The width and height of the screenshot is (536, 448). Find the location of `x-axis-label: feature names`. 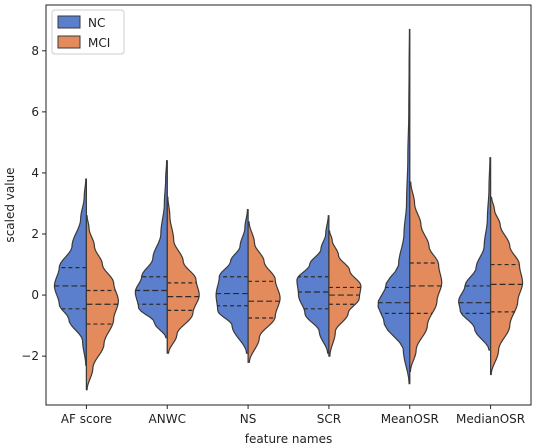

x-axis-label: feature names is located at coordinates (288, 439).